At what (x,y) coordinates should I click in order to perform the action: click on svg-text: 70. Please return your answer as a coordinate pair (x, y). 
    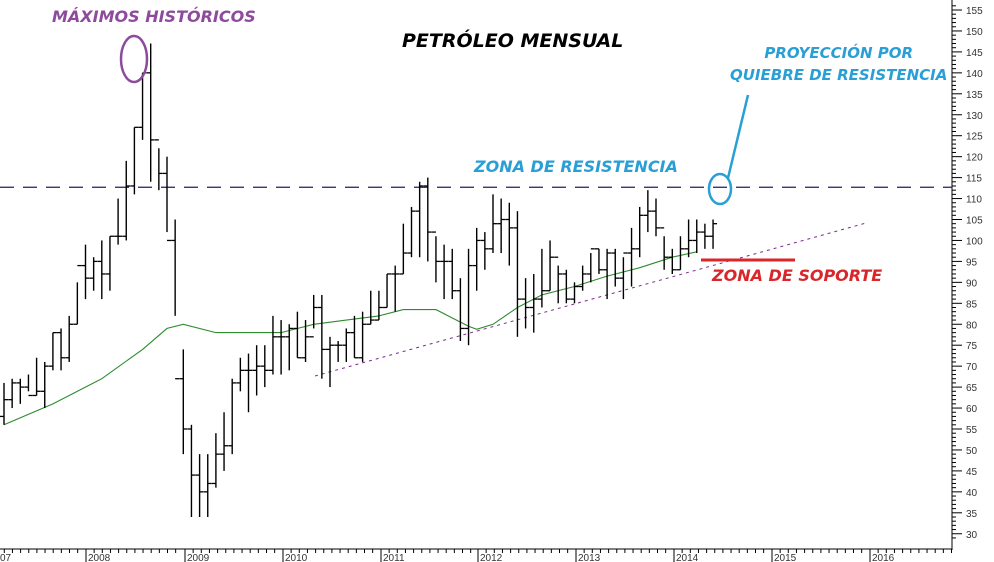
    Looking at the image, I should click on (972, 367).